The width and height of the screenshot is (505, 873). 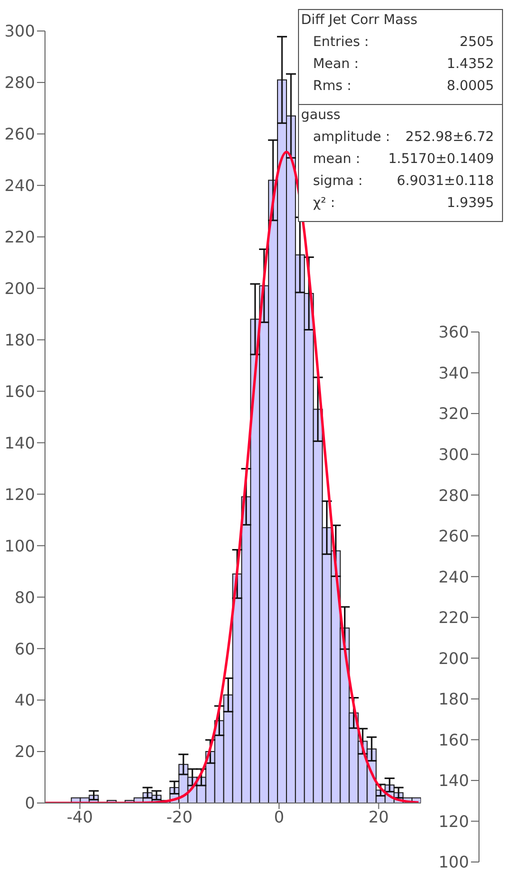 I want to click on annotation: Entries :, so click(x=341, y=43).